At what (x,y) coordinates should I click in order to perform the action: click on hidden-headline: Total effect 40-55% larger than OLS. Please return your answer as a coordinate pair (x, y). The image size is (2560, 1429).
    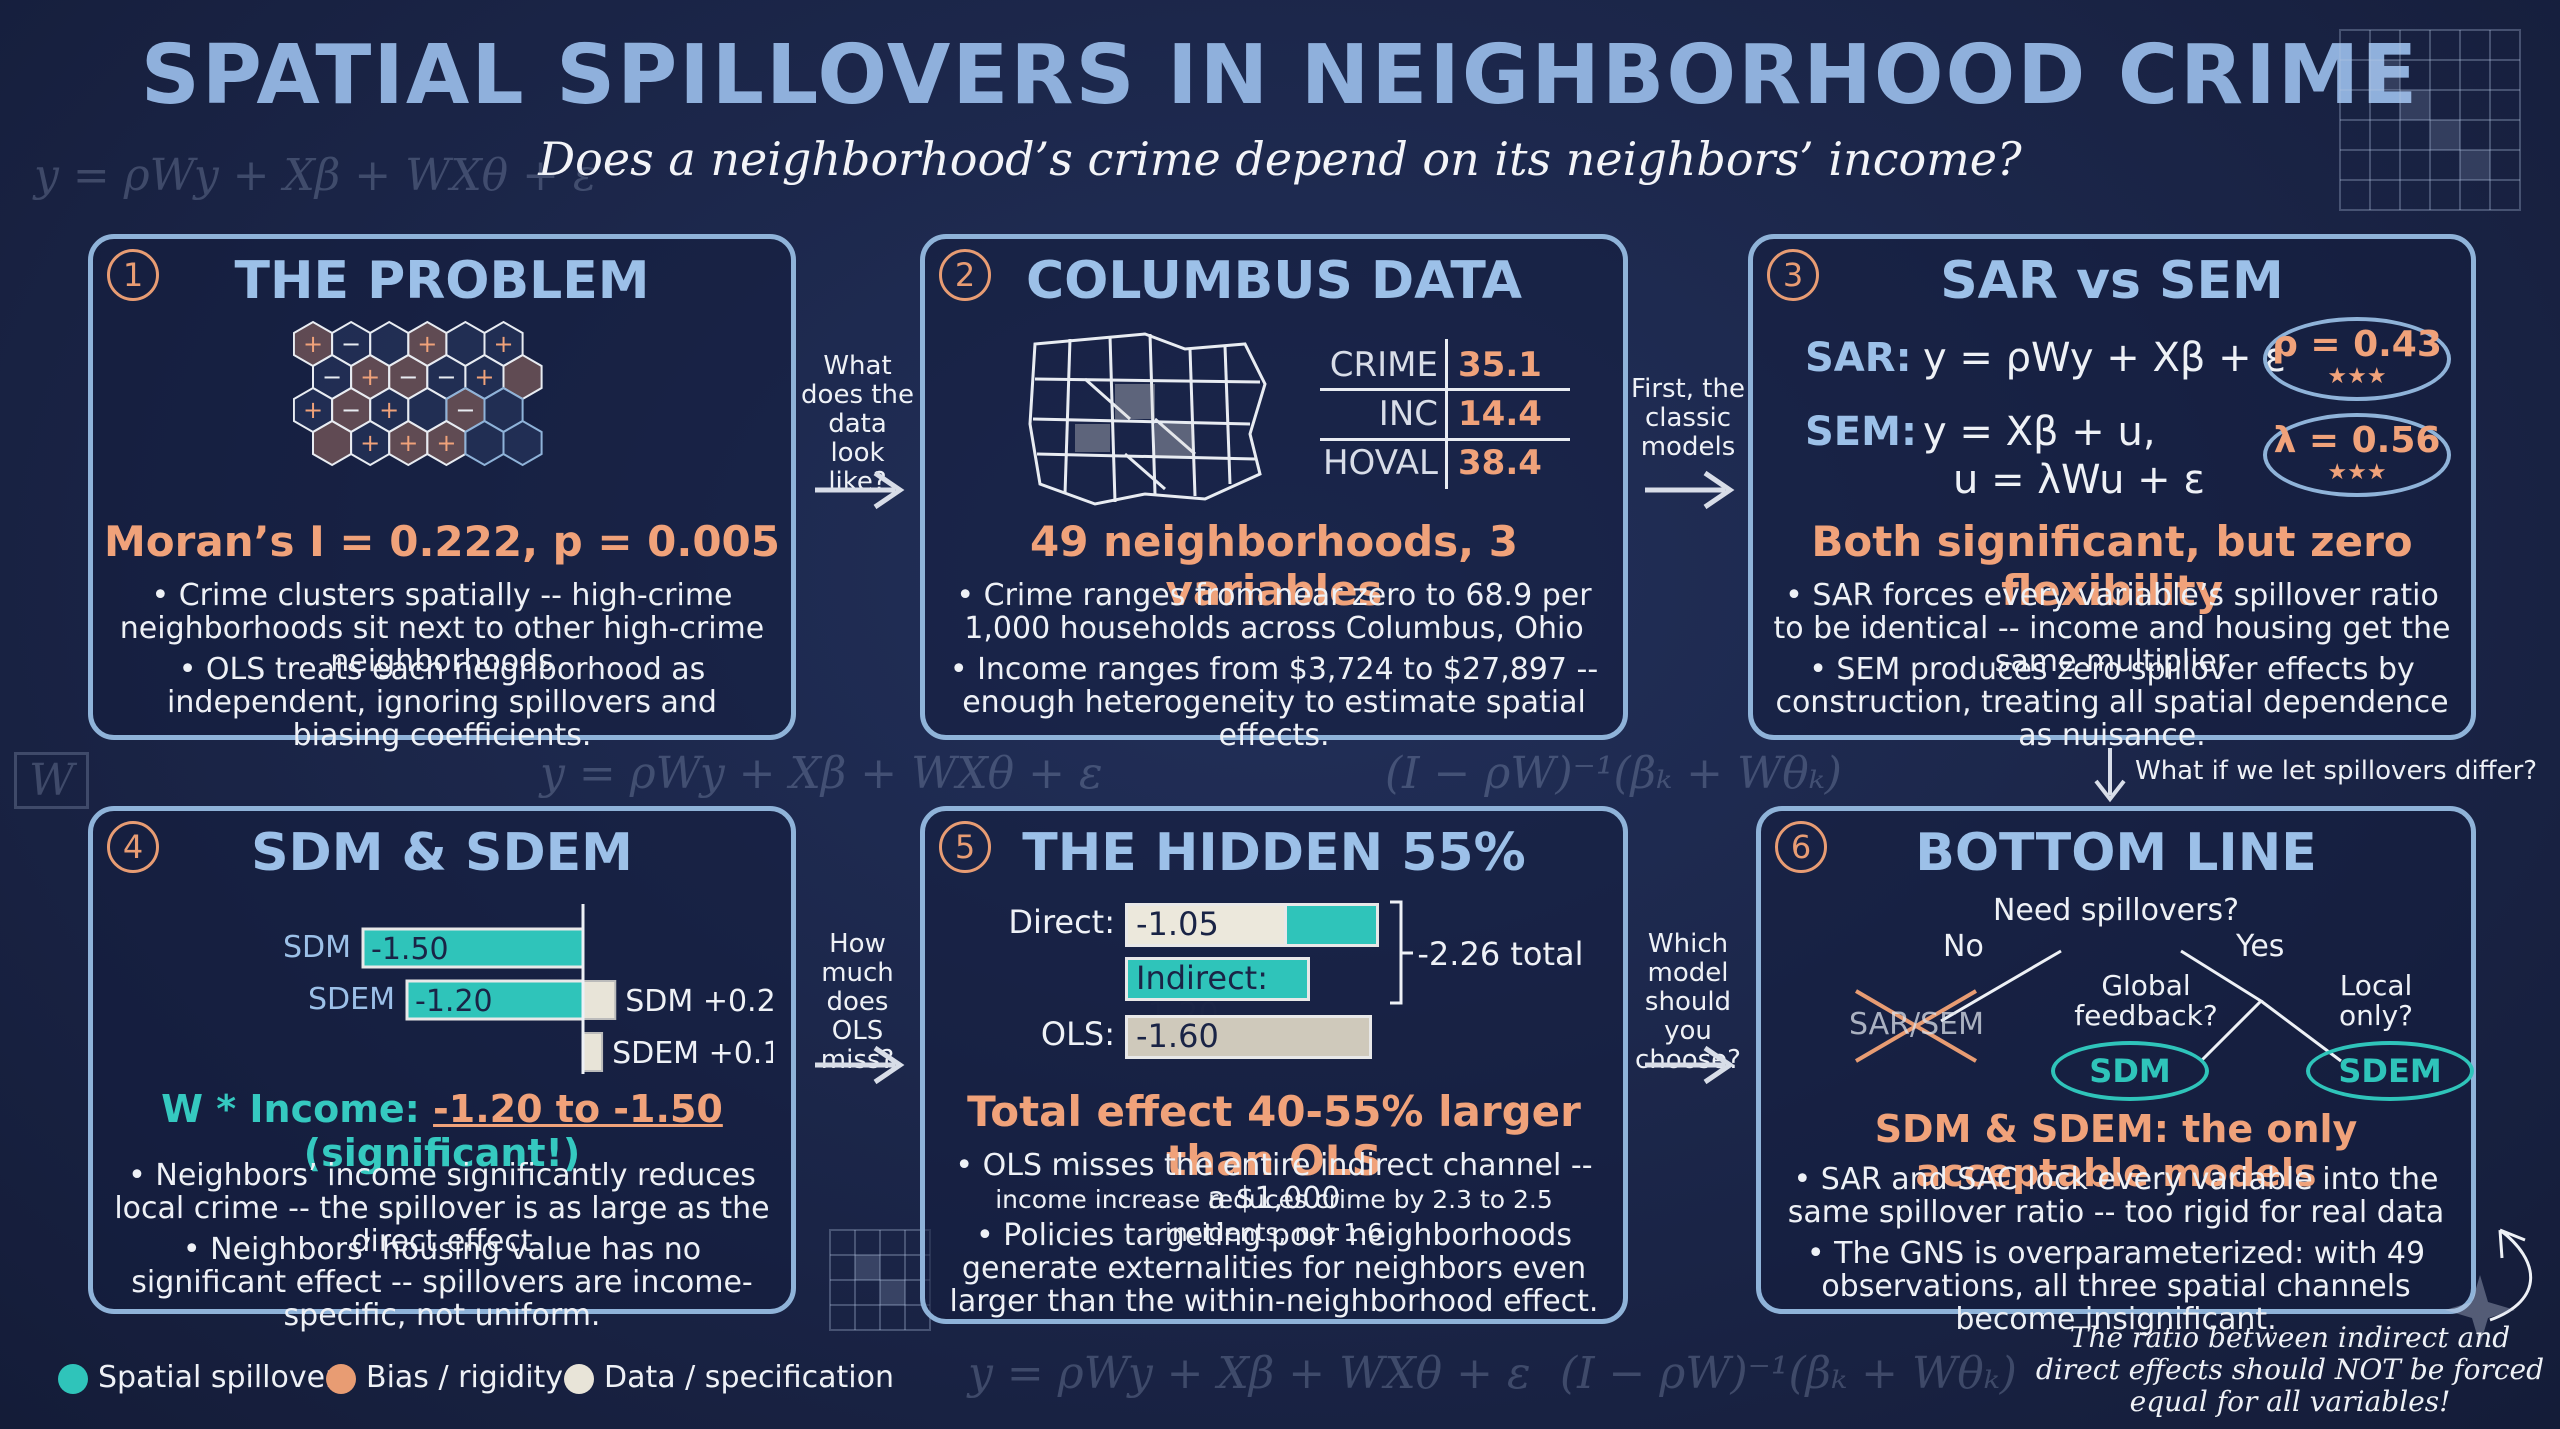
    Looking at the image, I should click on (1274, 1136).